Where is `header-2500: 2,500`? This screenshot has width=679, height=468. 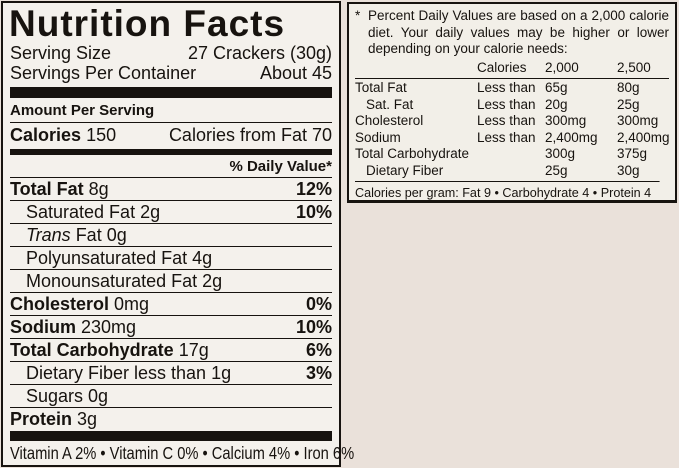
header-2500: 2,500 is located at coordinates (634, 67).